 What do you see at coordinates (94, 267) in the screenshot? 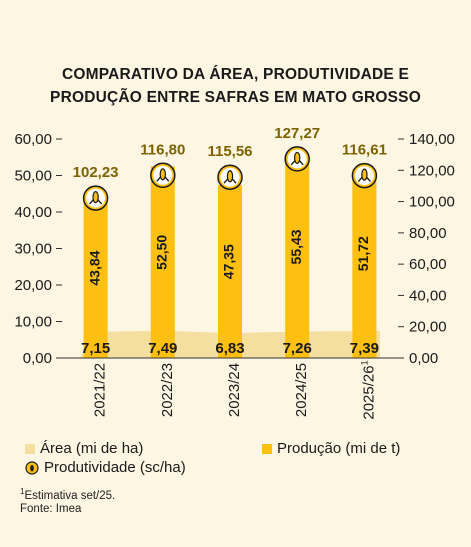
I see `production-value-label: 43,84` at bounding box center [94, 267].